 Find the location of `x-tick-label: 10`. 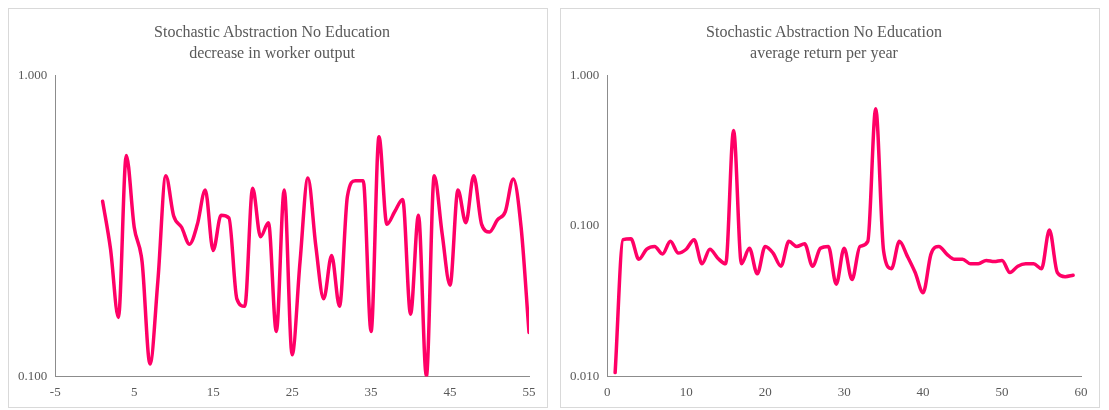

x-tick-label: 10 is located at coordinates (686, 391).